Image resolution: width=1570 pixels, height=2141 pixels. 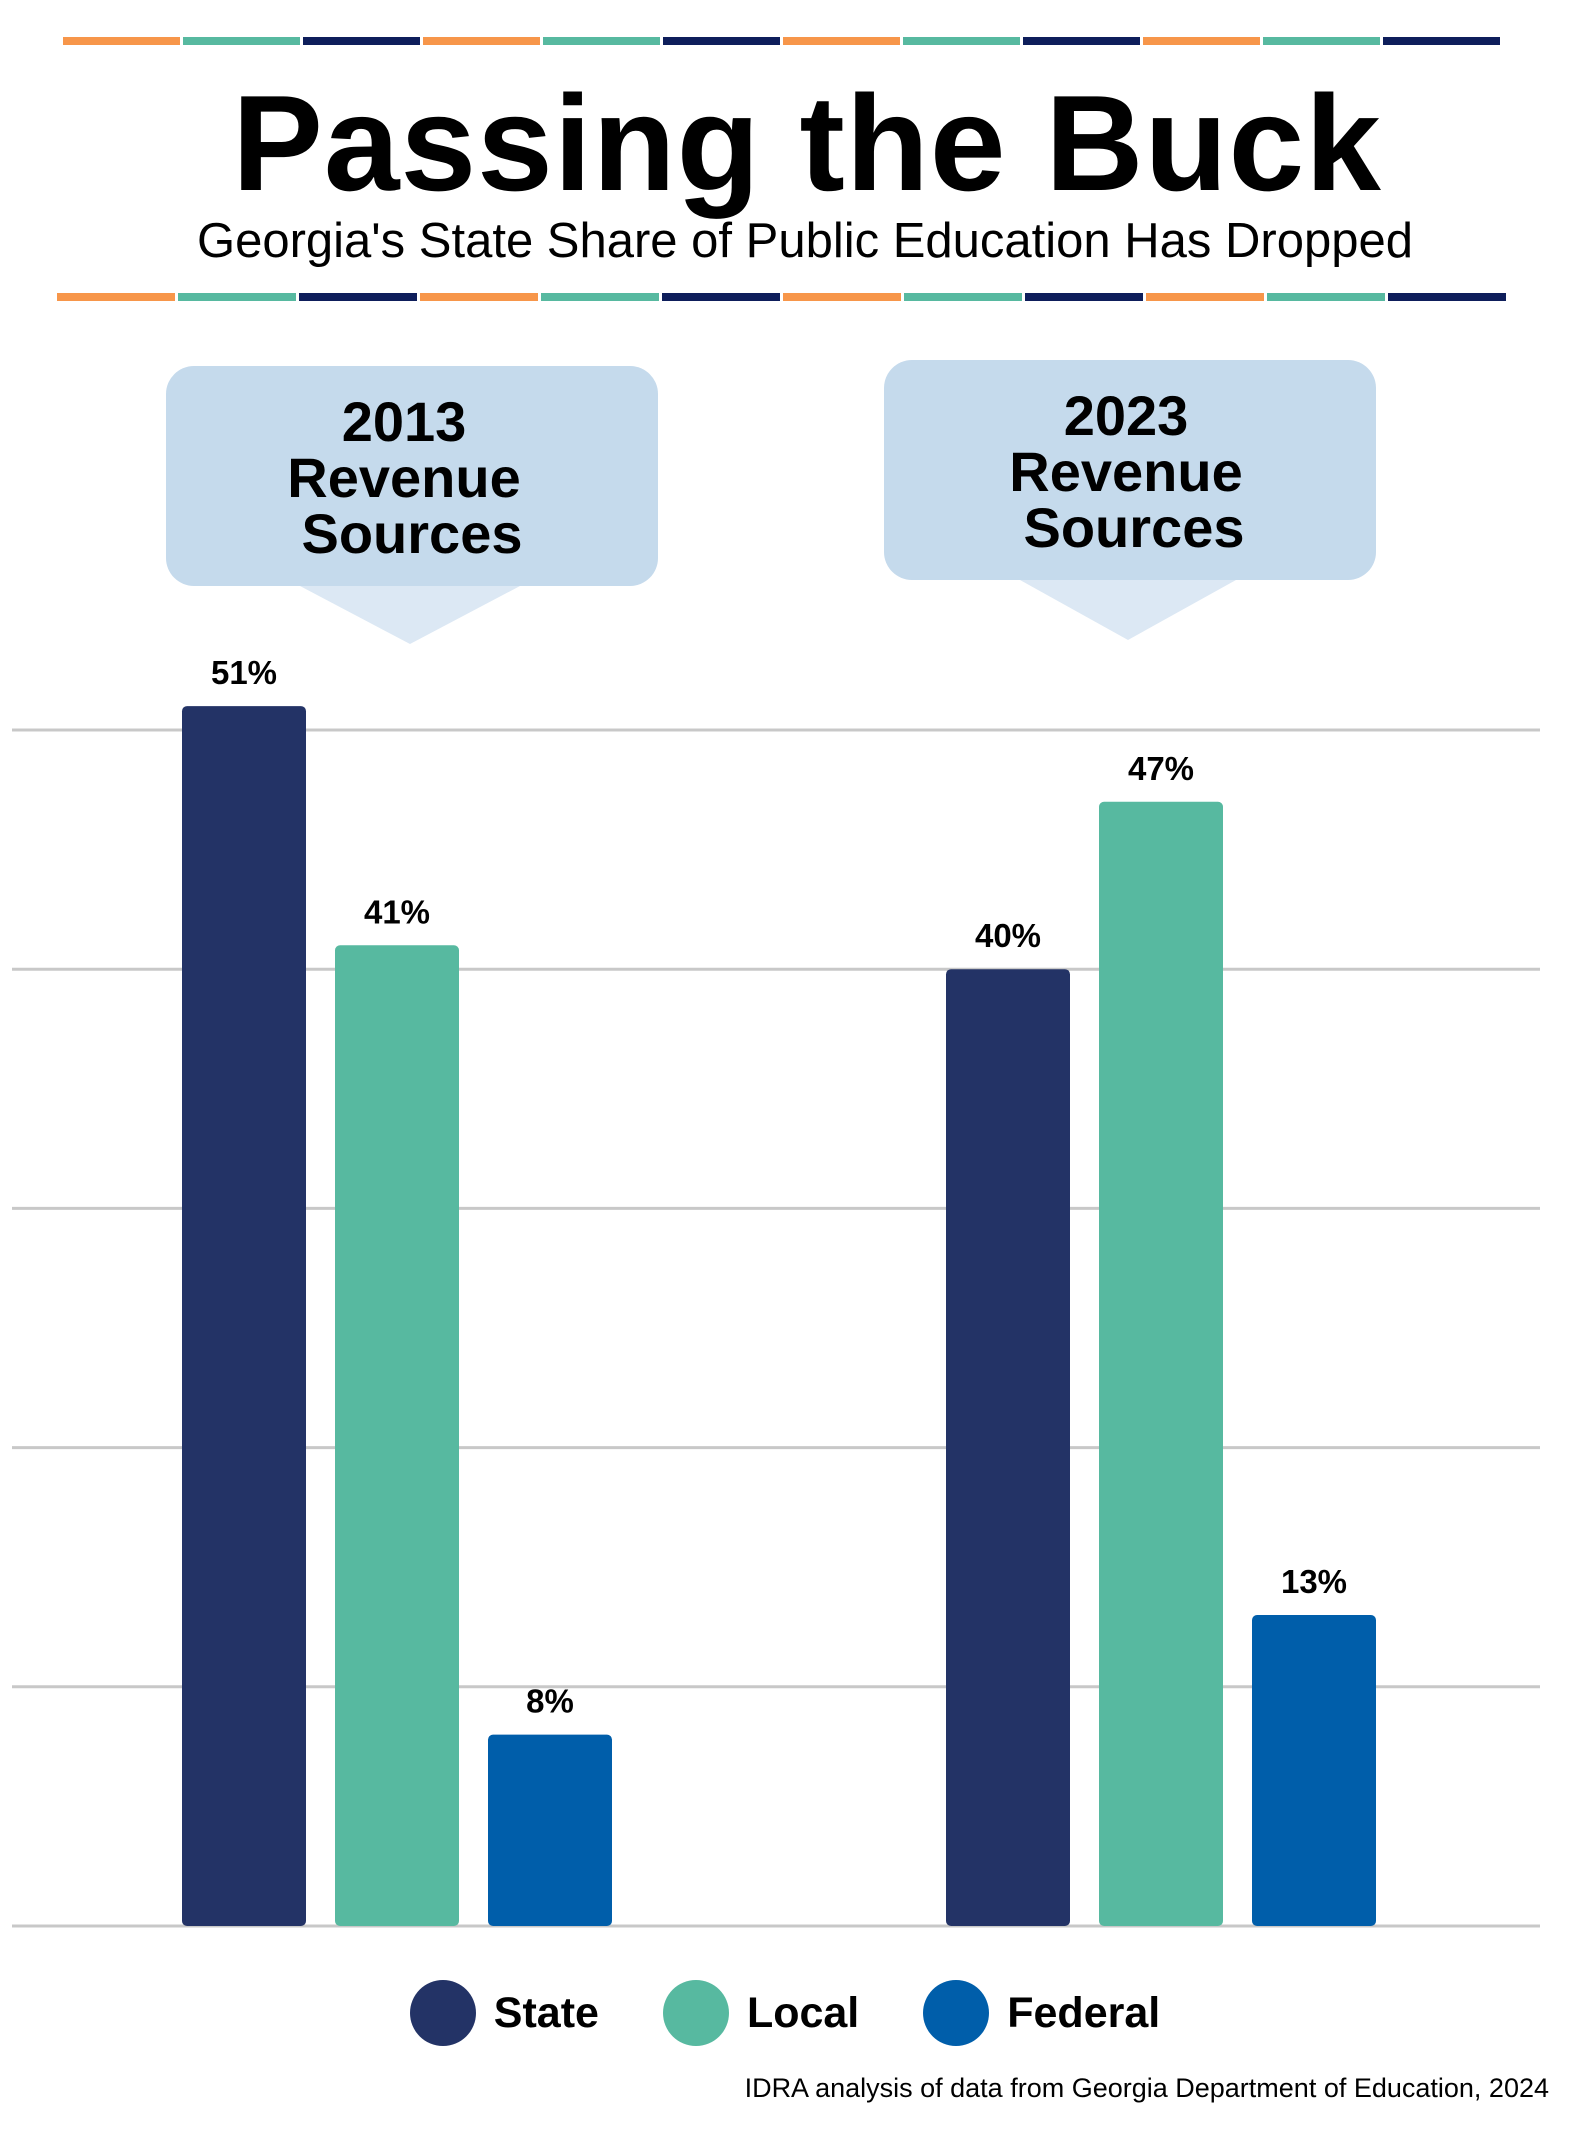 I want to click on bar-value-label: 40%, so click(x=1008, y=935).